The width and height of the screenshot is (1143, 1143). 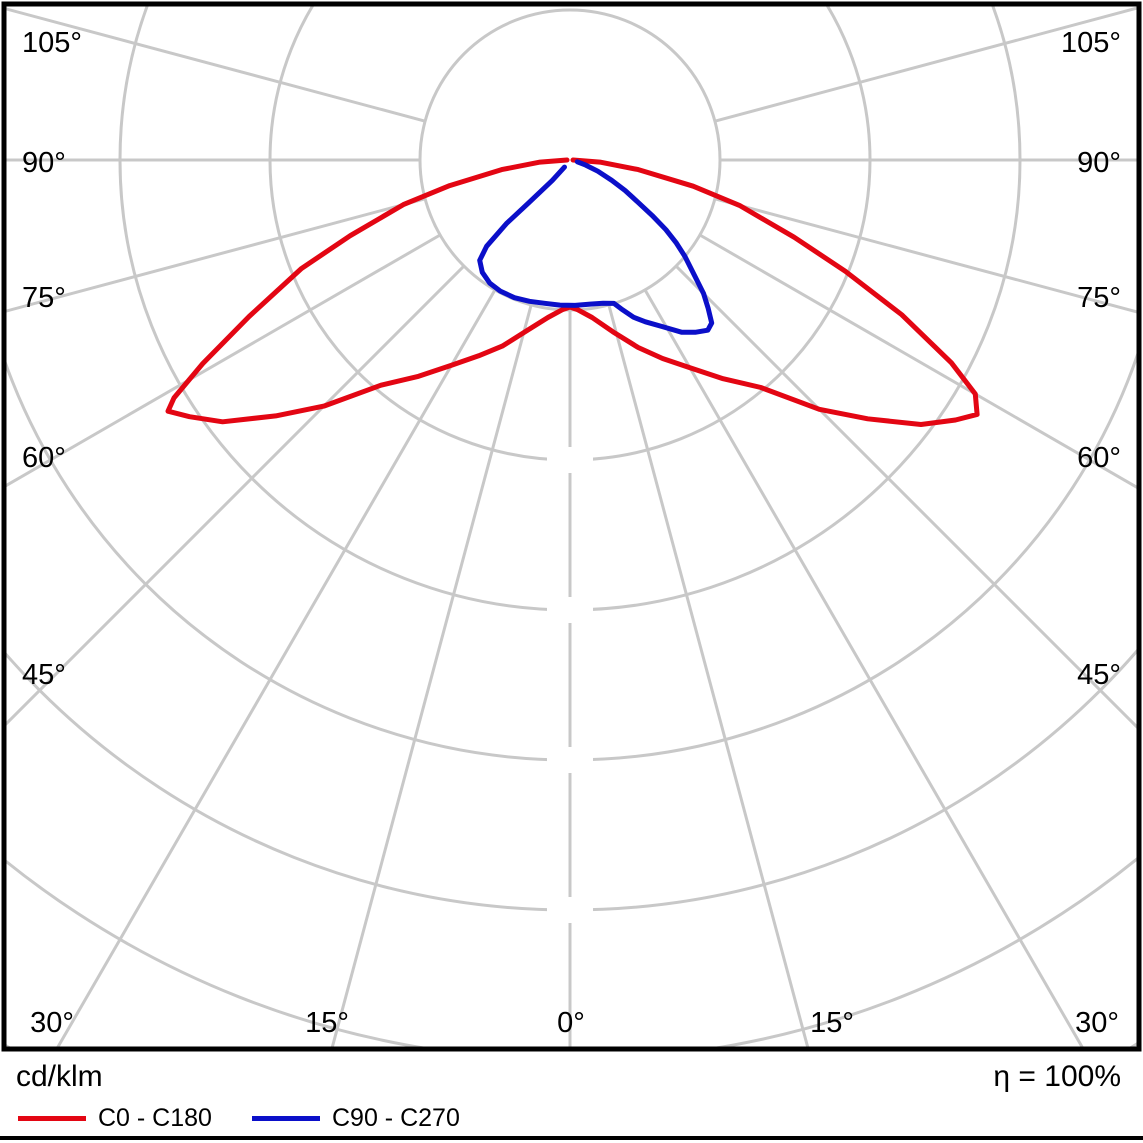 What do you see at coordinates (1099, 675) in the screenshot?
I see `angle-label-right-45°: 45°` at bounding box center [1099, 675].